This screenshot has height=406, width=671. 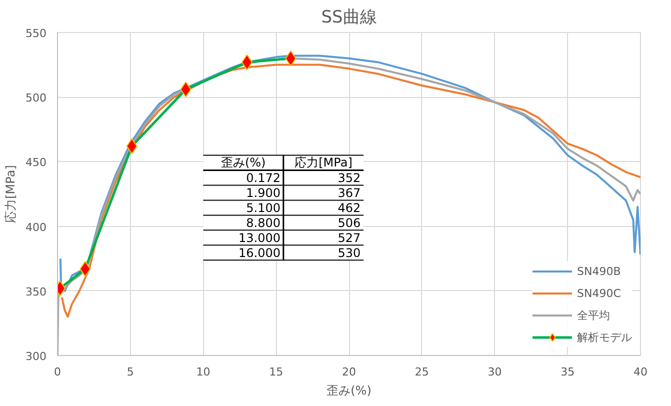 I want to click on x-tick-label: 15, so click(x=276, y=372).